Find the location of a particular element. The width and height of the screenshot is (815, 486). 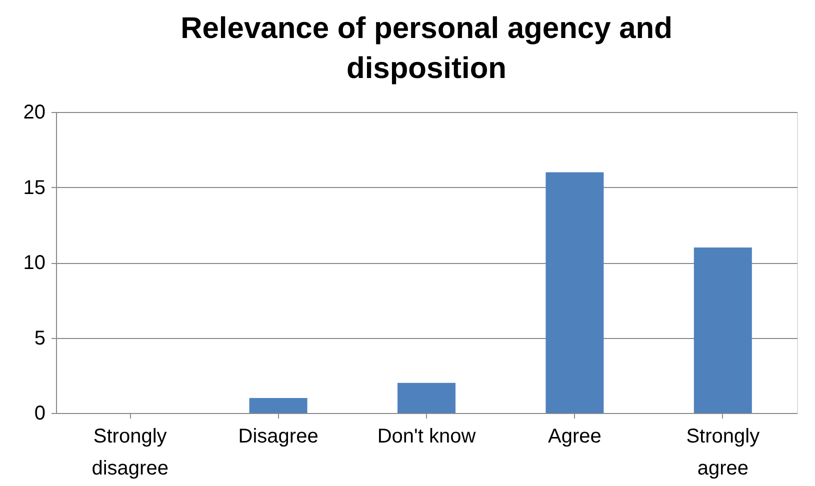

x-tick-label: Agree is located at coordinates (575, 437).